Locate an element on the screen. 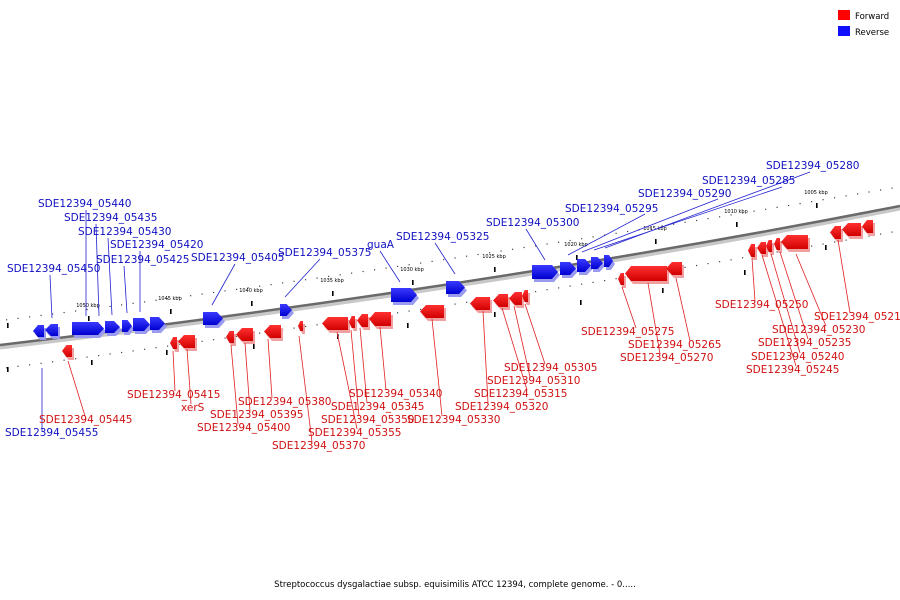  reverse-gene-label: SDE12394_05440 is located at coordinates (84, 204).